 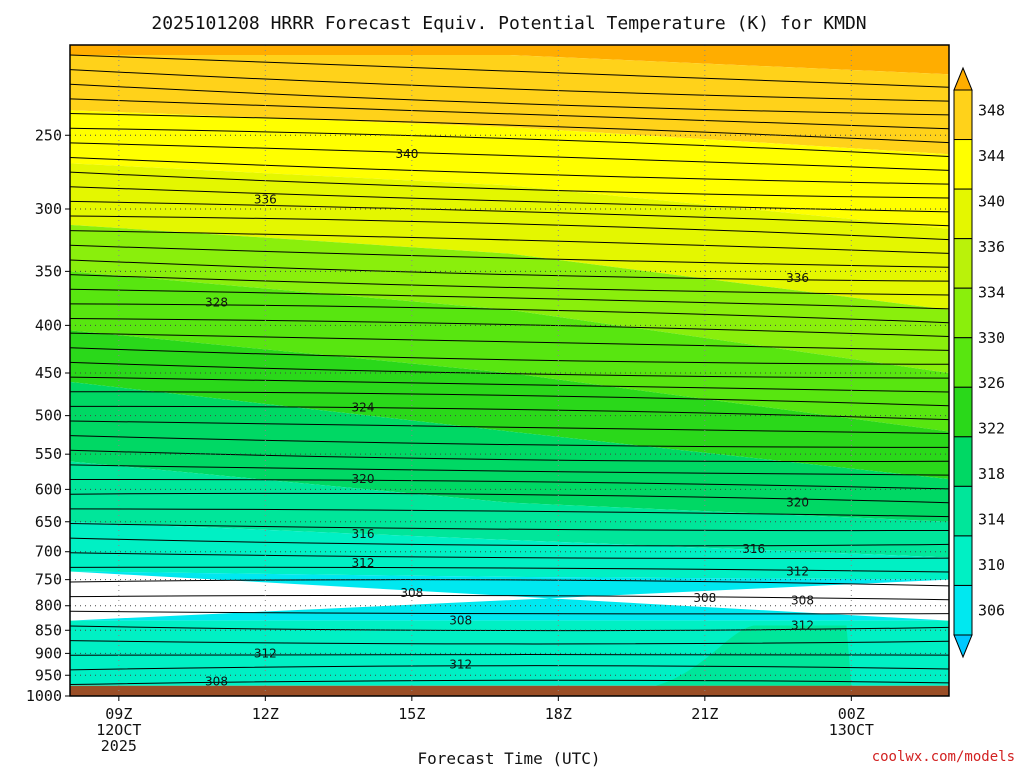 I want to click on y-tick-label: 850, so click(x=48, y=630).